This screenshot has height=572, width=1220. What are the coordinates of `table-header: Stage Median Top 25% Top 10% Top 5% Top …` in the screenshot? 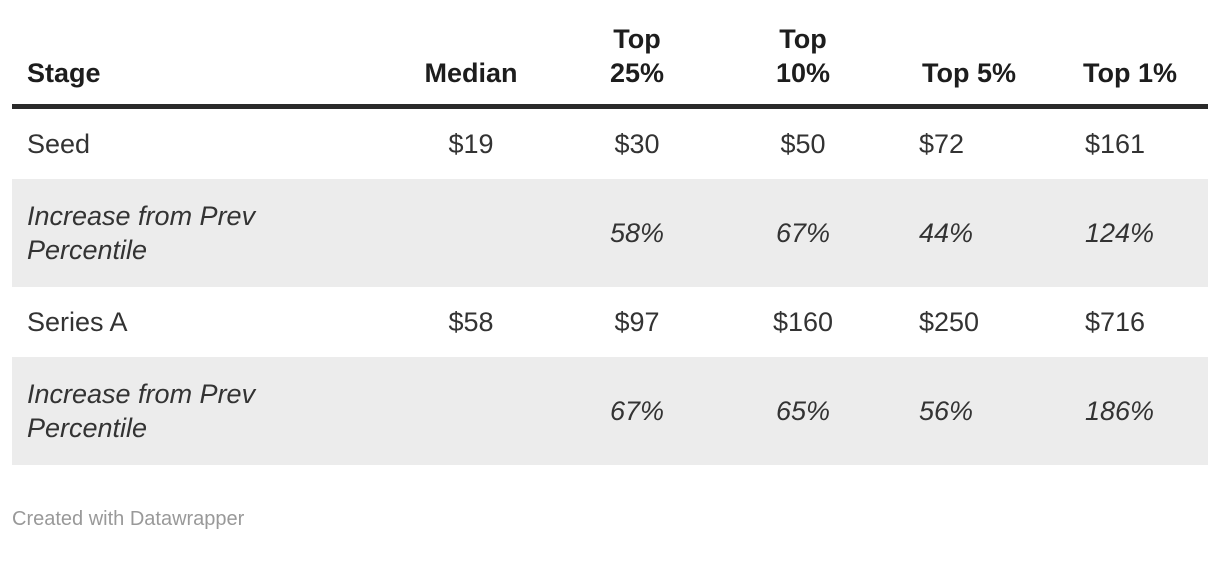 It's located at (610, 65).